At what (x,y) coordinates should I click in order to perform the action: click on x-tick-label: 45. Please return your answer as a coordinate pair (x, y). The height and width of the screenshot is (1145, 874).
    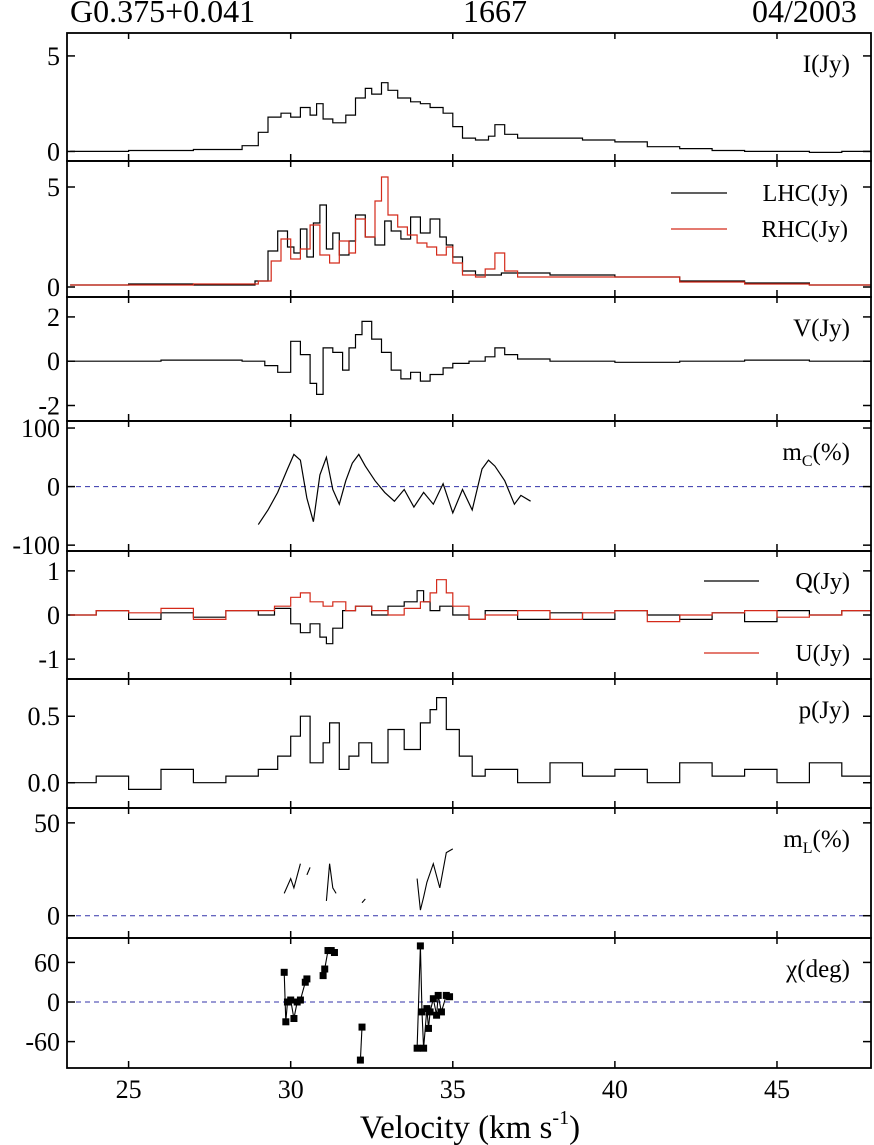
    Looking at the image, I should click on (777, 1089).